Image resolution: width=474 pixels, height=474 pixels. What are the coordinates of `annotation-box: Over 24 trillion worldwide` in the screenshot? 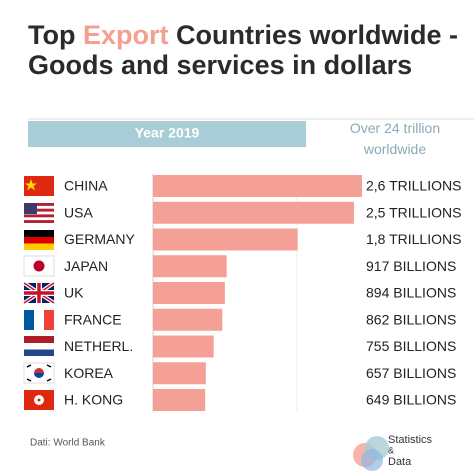 It's located at (395, 138).